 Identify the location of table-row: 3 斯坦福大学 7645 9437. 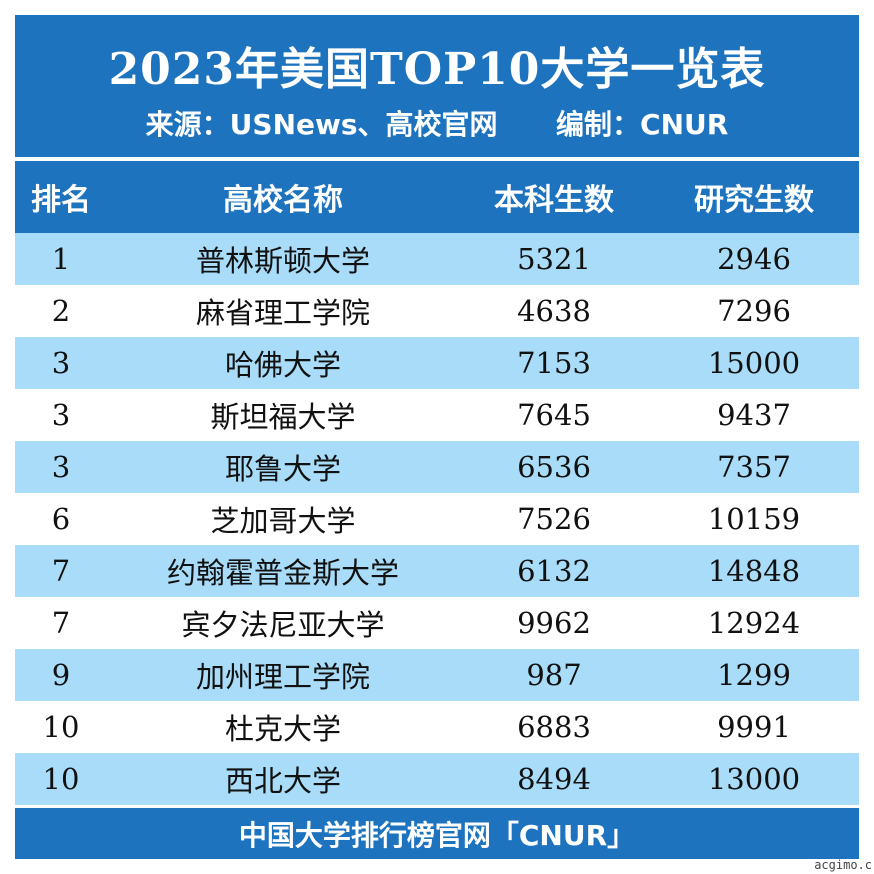
(437, 415).